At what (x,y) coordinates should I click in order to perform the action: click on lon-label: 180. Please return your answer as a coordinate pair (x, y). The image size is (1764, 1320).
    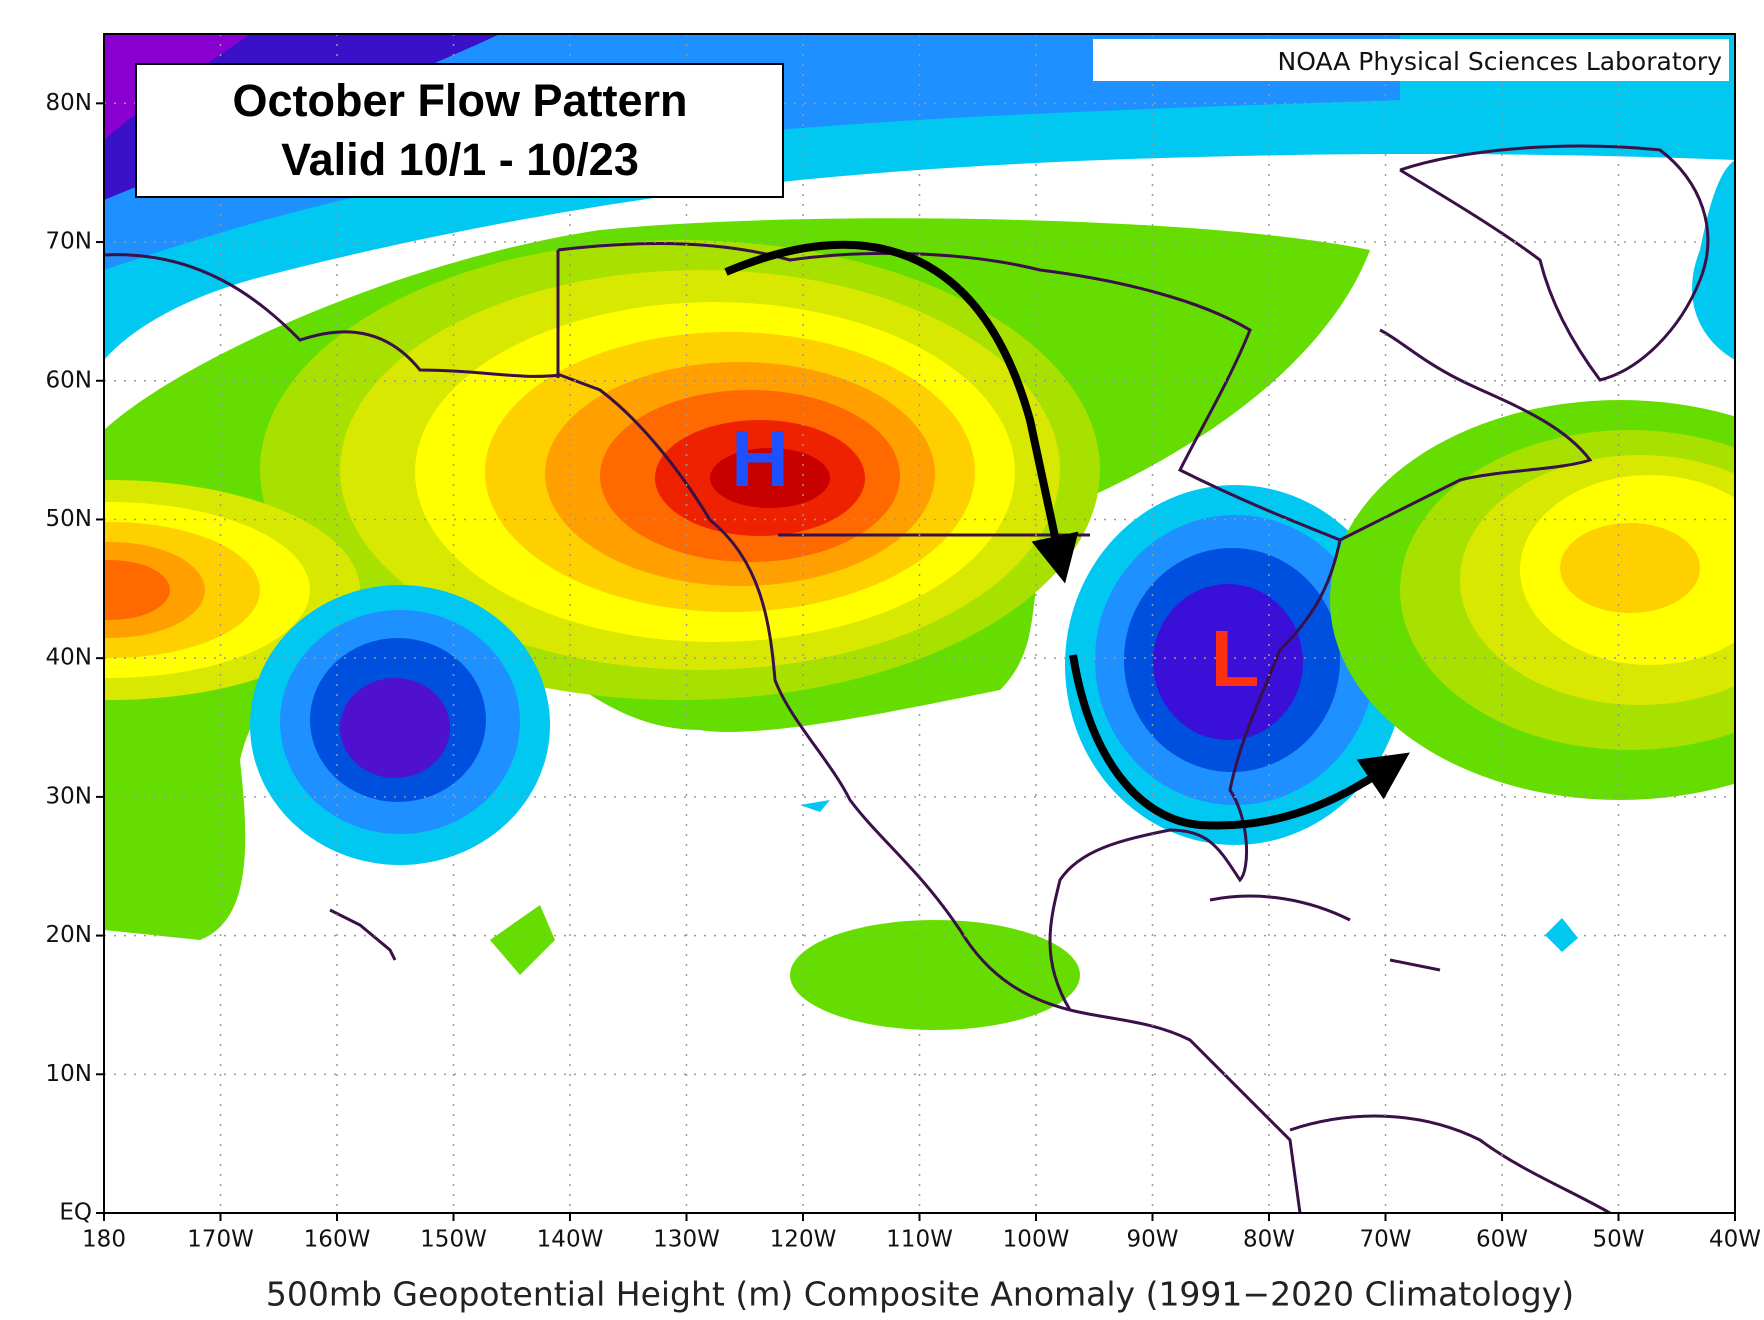
    Looking at the image, I should click on (104, 1240).